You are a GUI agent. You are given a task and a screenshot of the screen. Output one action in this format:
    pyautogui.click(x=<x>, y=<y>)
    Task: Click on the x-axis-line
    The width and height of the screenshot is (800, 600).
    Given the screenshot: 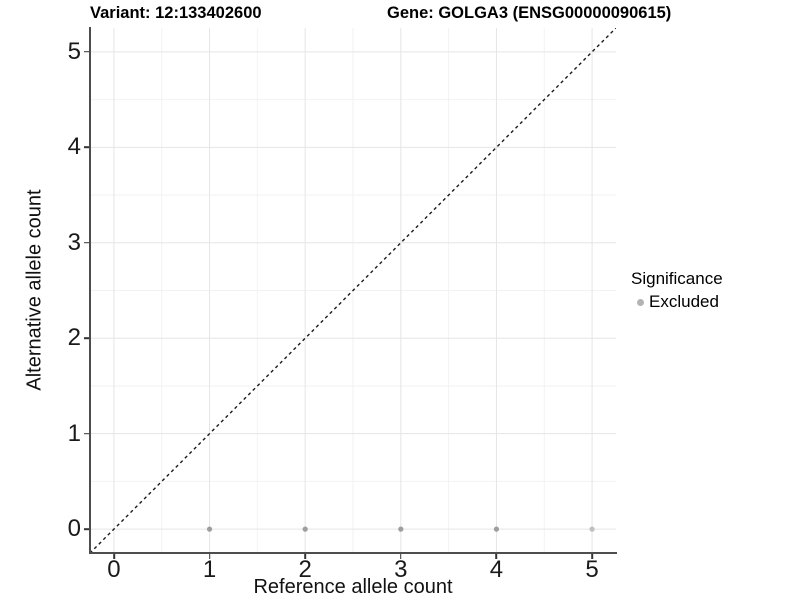 What is the action you would take?
    pyautogui.click(x=353, y=553)
    